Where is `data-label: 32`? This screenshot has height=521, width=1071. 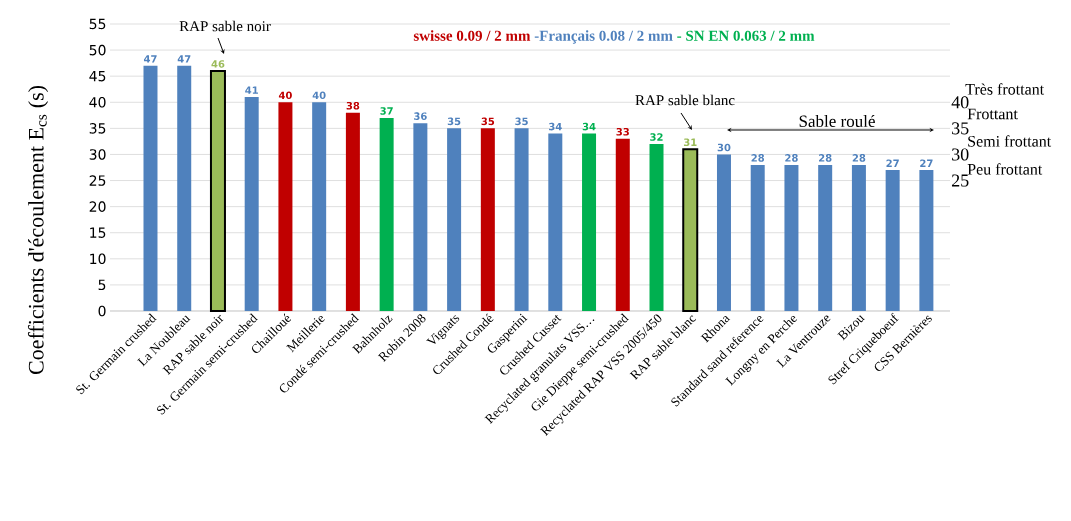 data-label: 32 is located at coordinates (656, 137).